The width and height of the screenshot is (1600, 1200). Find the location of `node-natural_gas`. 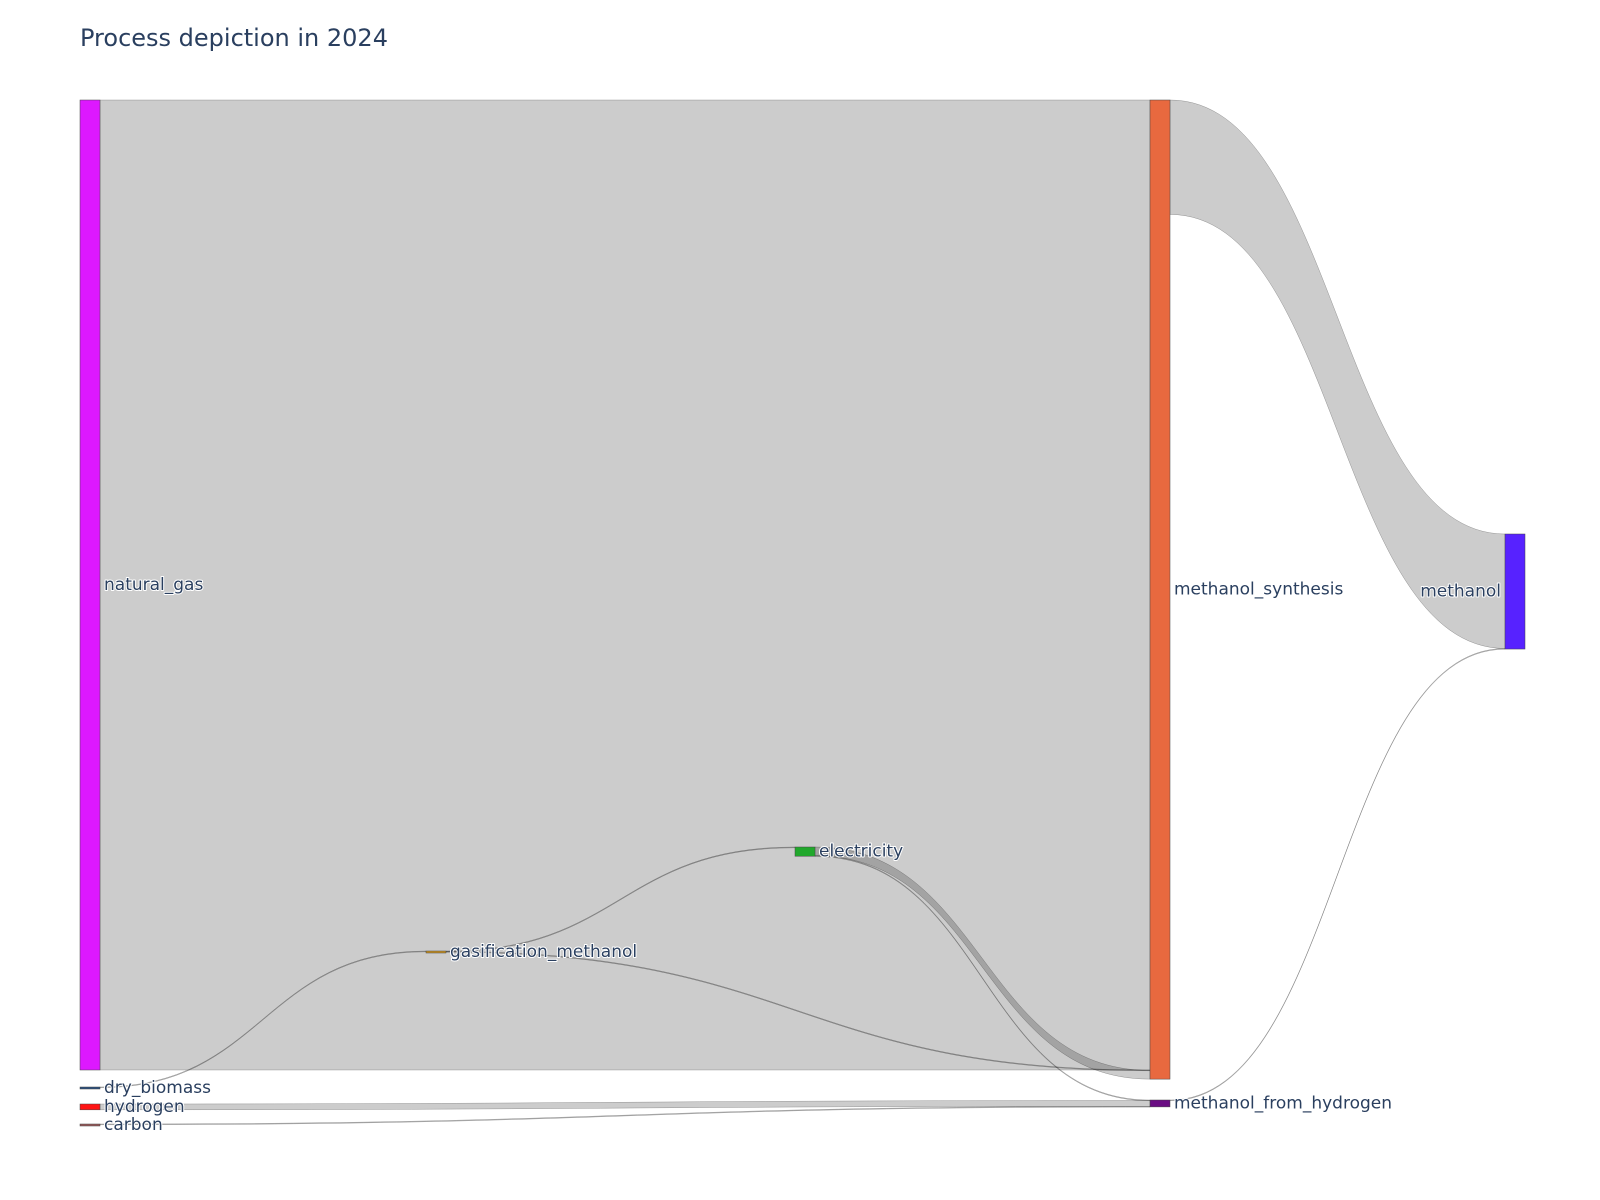

node-natural_gas is located at coordinates (90, 585).